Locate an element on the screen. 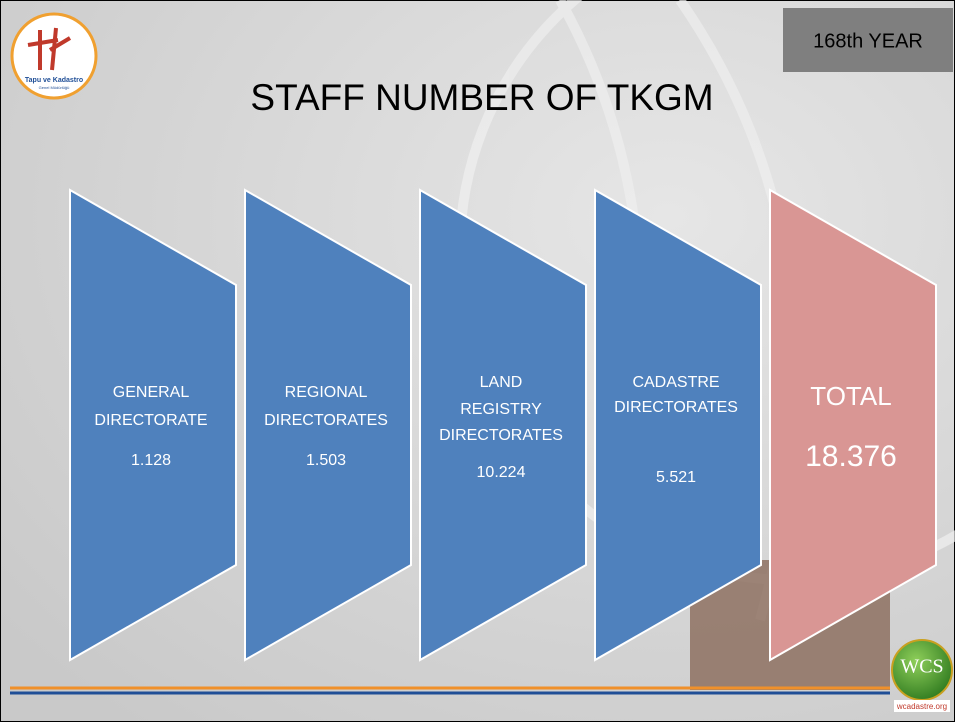  node-label: DIRECTORATE is located at coordinates (150, 420).